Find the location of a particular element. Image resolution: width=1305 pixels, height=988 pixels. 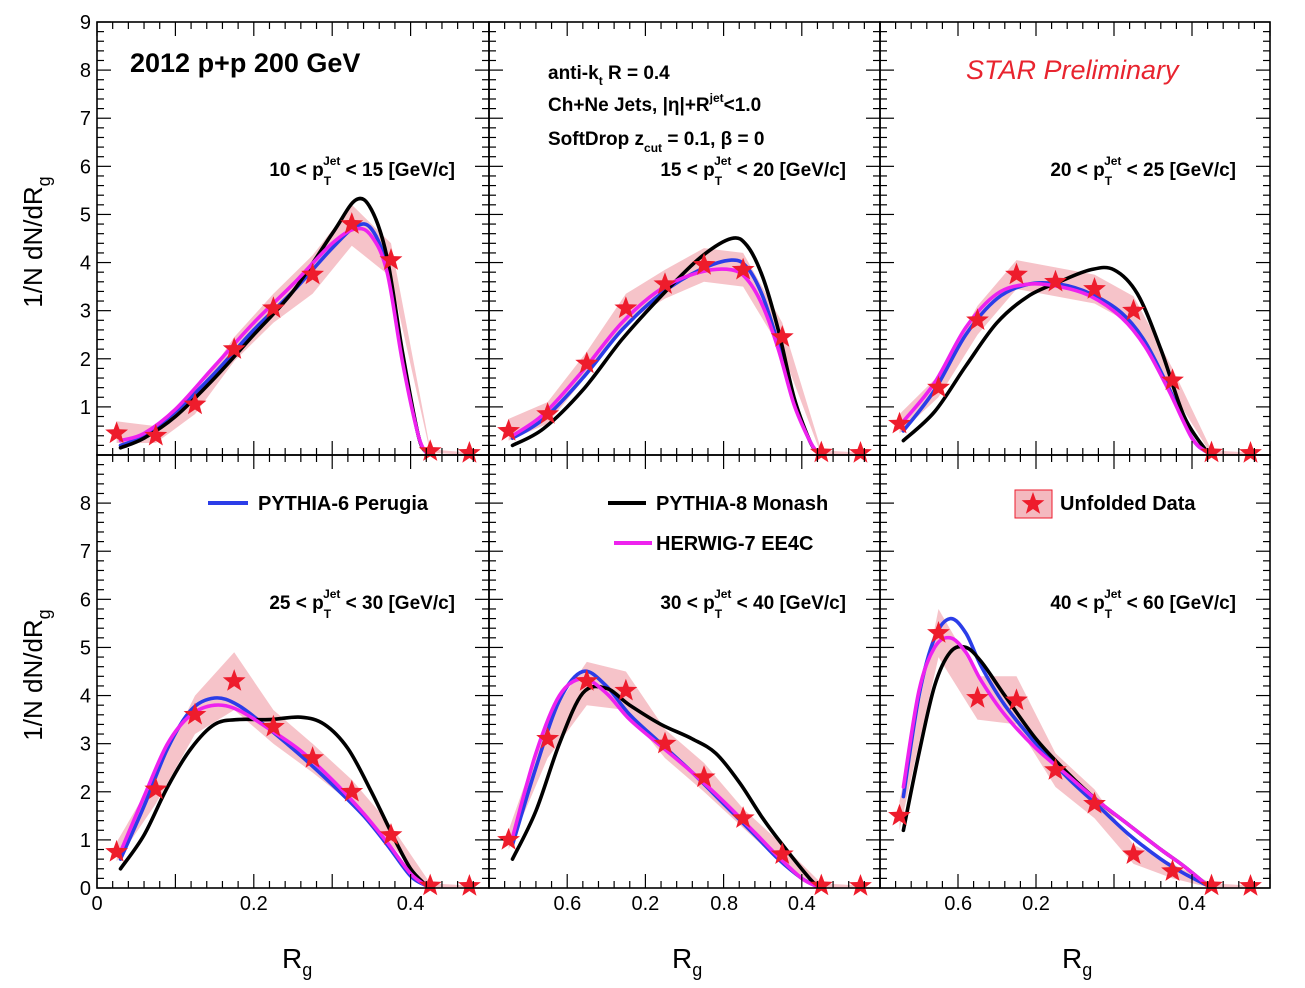

x-axis-title-right: Rg is located at coordinates (1077, 961).